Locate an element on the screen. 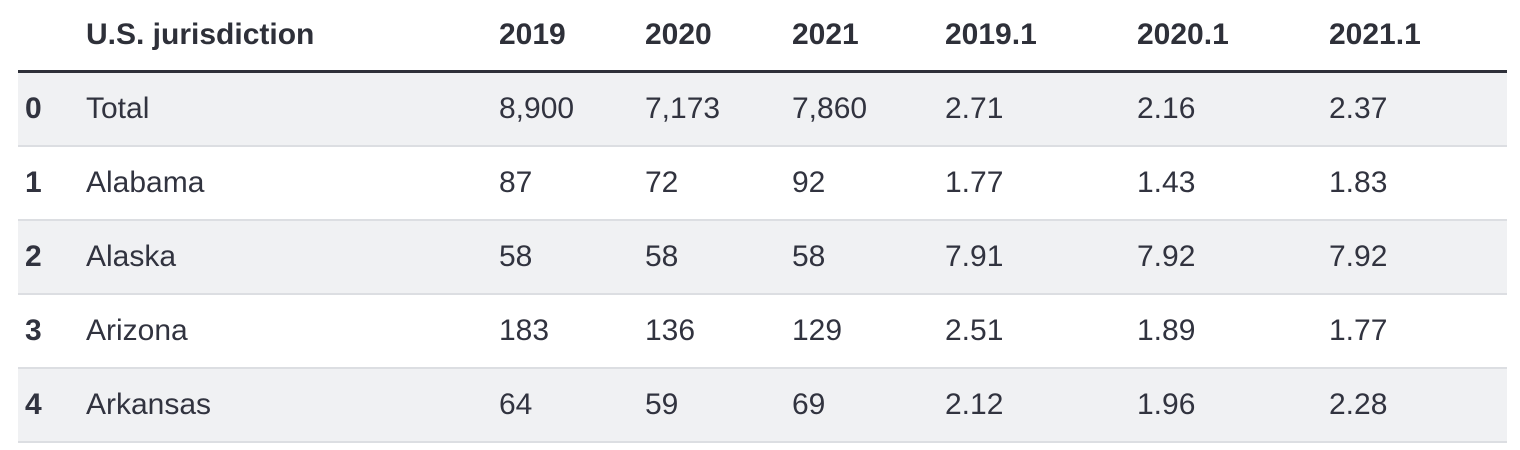 The width and height of the screenshot is (1520, 450). jurisdiction-cell: Alabama is located at coordinates (291, 183).